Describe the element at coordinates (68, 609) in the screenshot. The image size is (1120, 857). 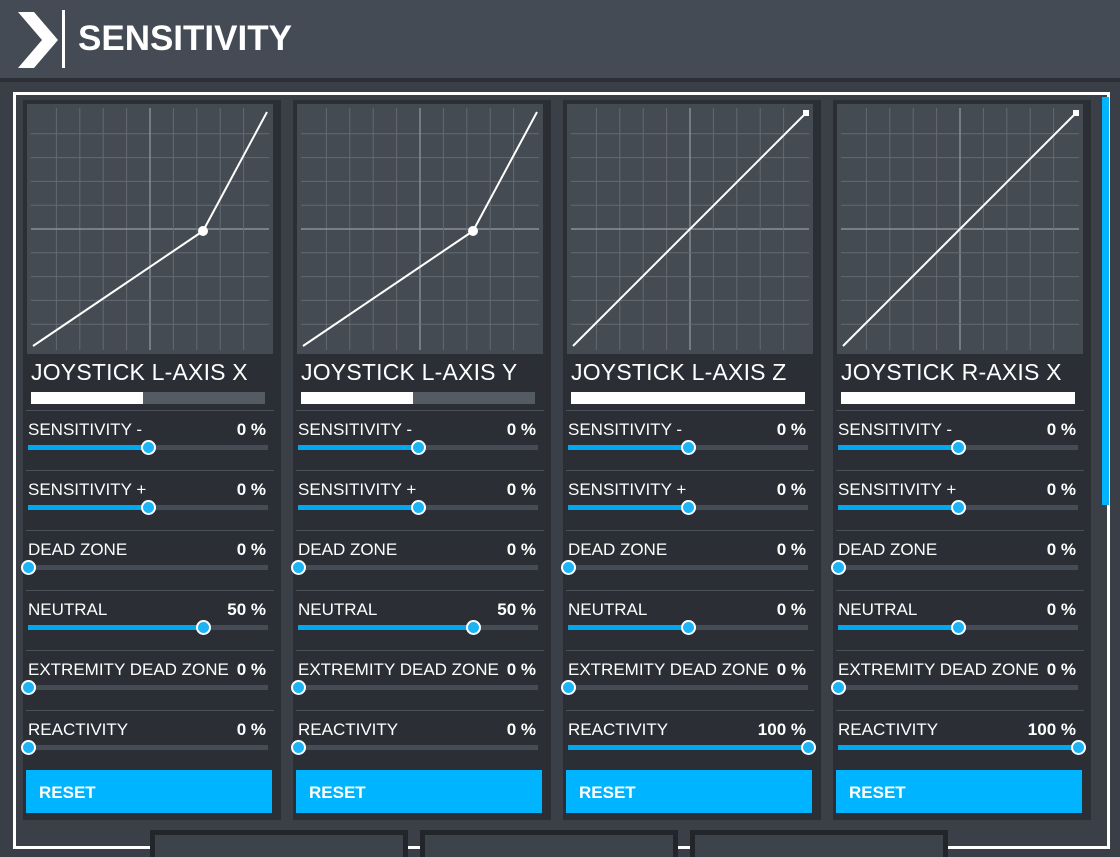
I see `slider-label: NEUTRAL` at that location.